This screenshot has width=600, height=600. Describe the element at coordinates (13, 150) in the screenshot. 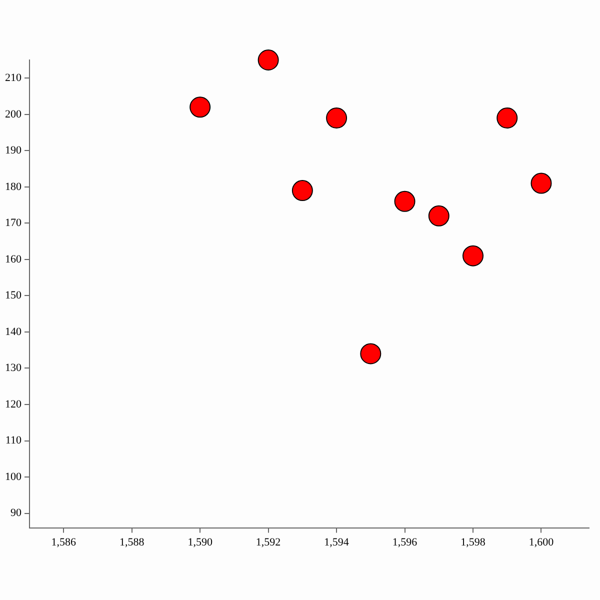

I see `y-tick-label: 190` at that location.